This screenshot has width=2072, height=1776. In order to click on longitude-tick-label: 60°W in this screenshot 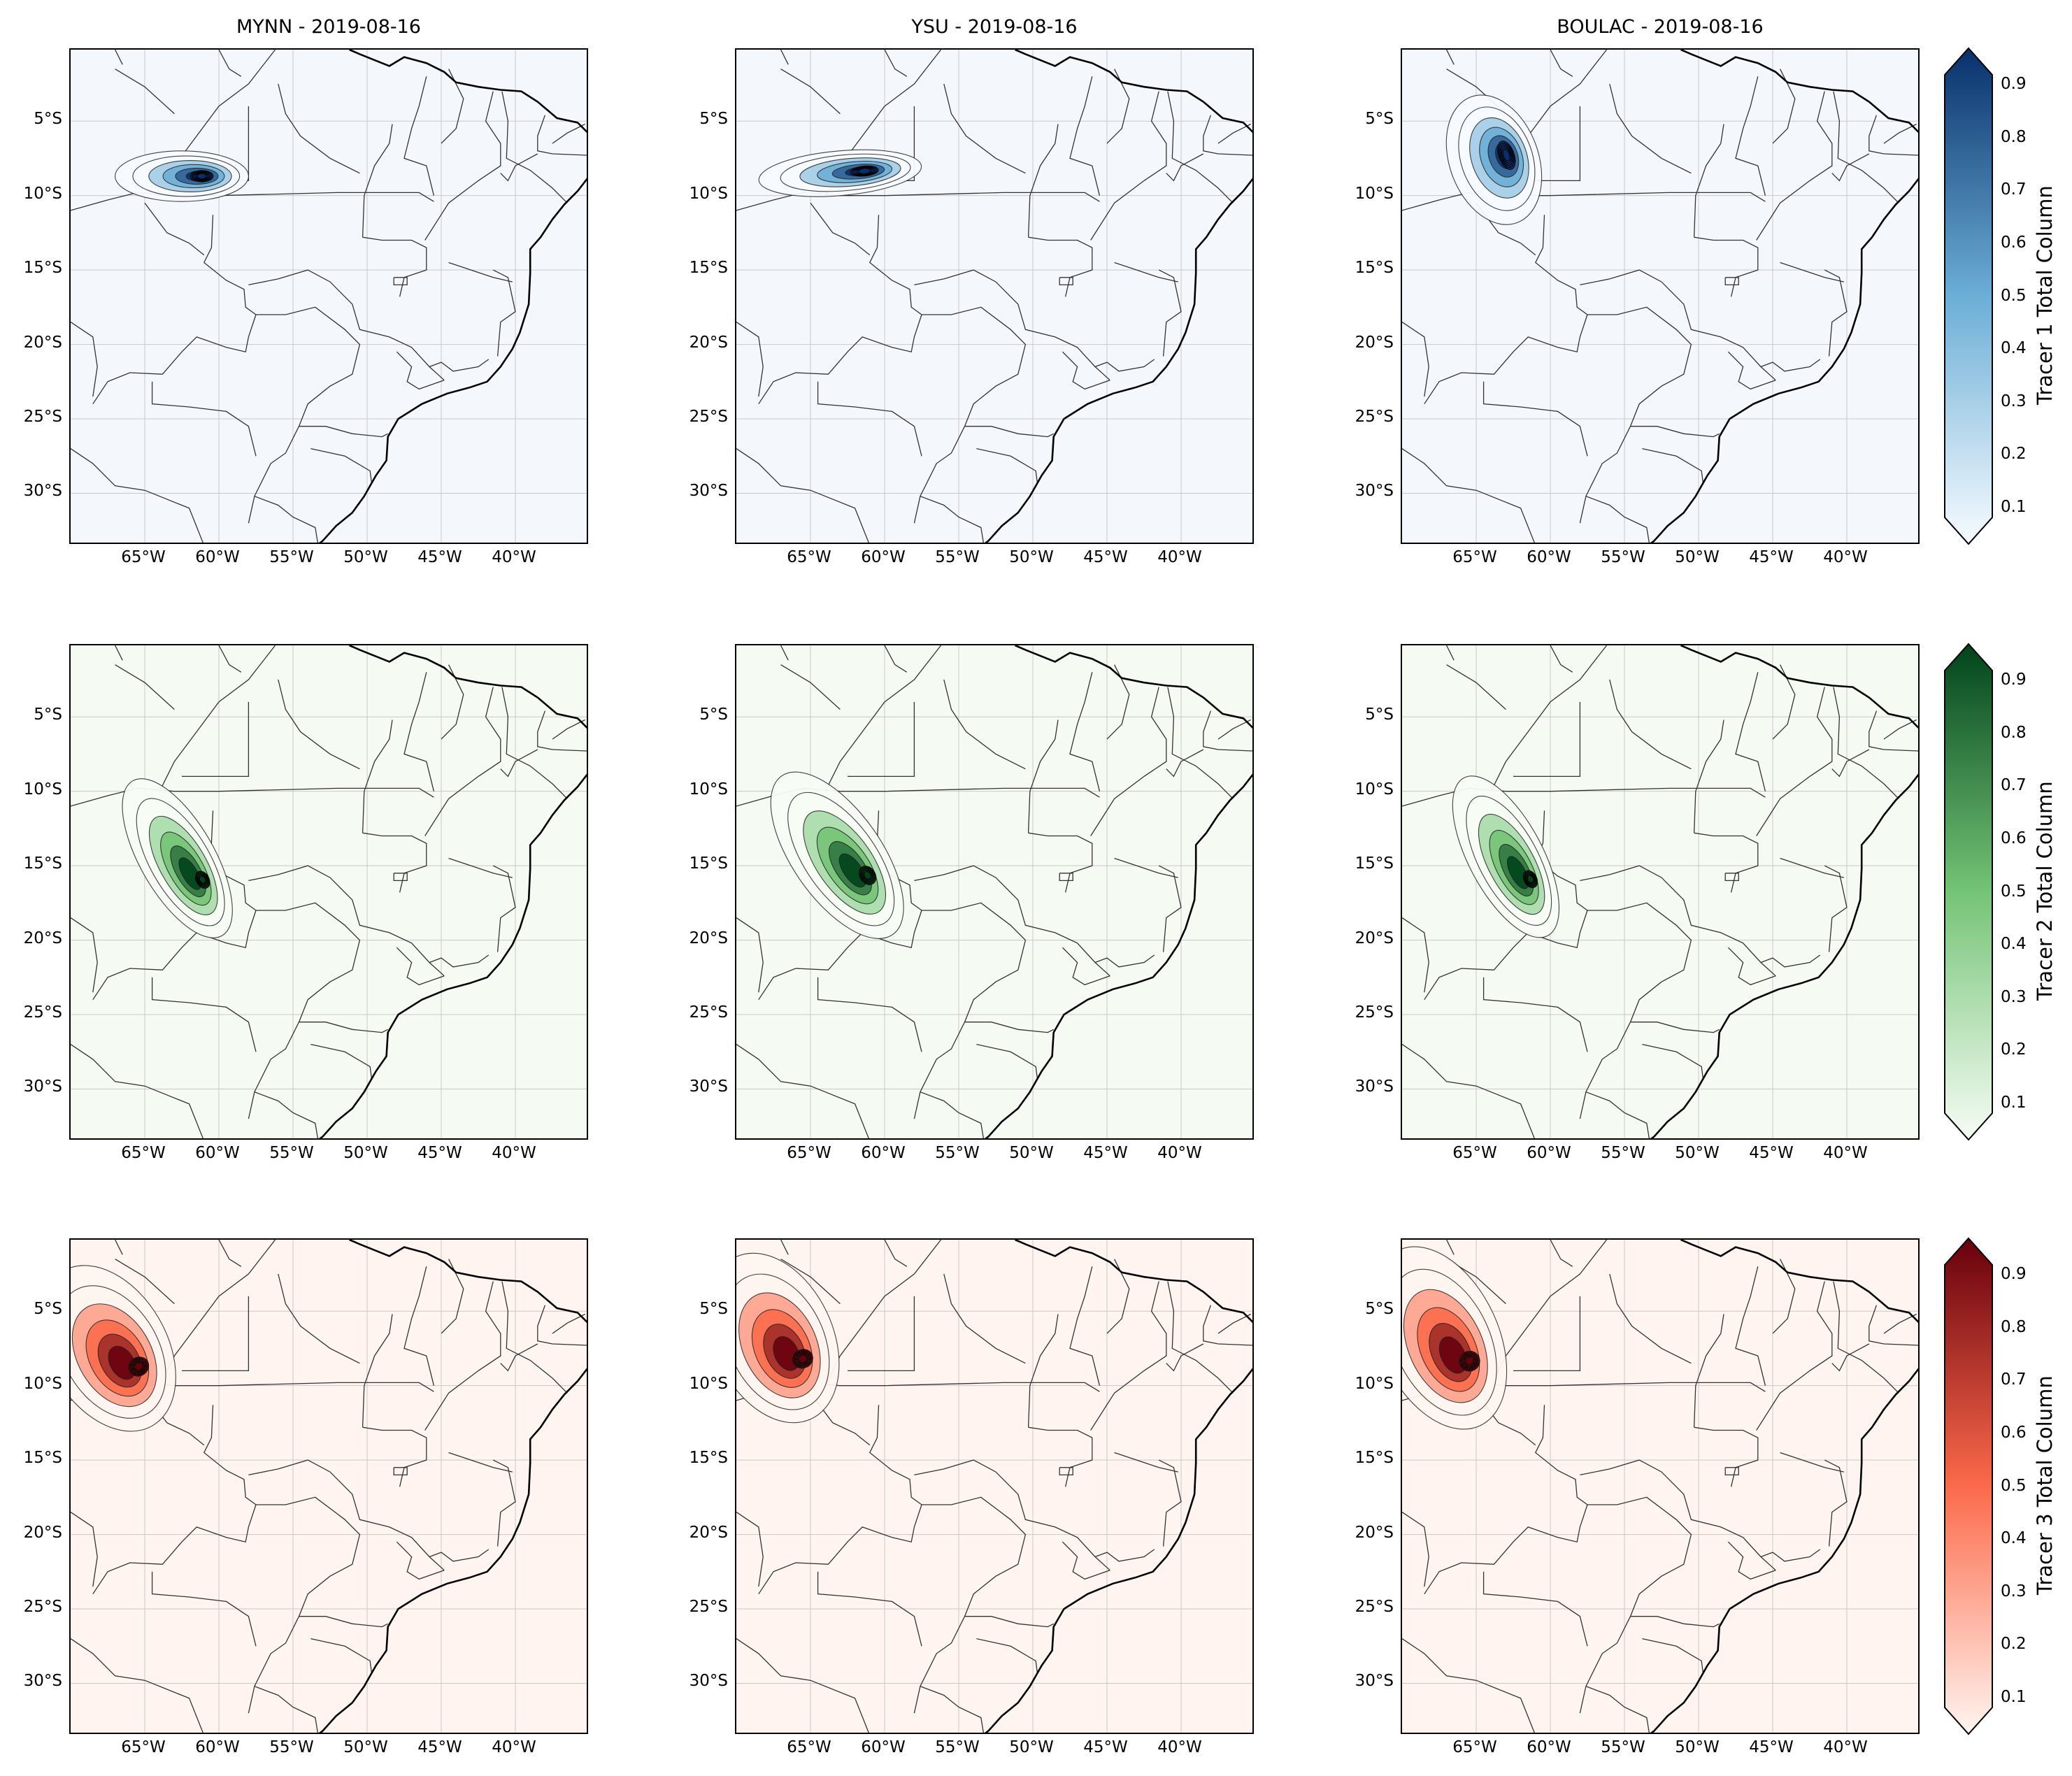, I will do `click(1549, 1747)`.